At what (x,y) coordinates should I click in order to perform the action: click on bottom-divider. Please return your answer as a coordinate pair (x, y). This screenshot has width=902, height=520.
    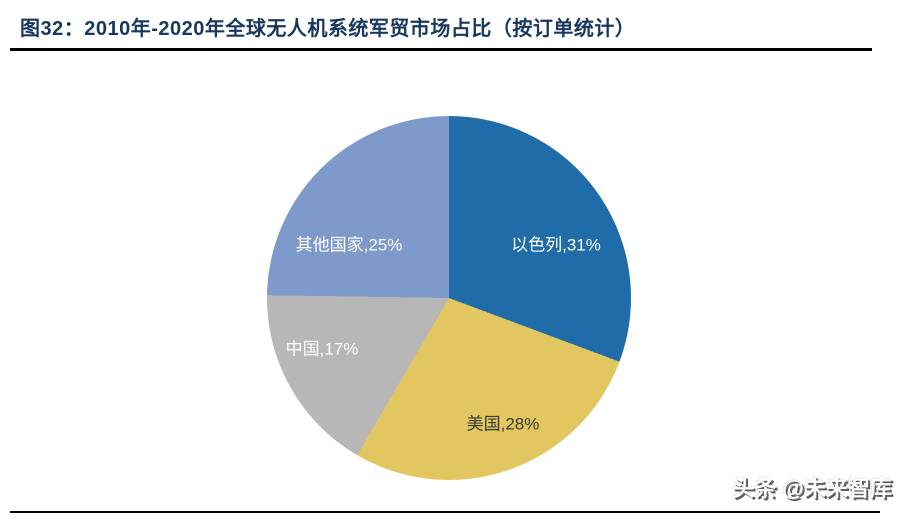
    Looking at the image, I should click on (445, 512).